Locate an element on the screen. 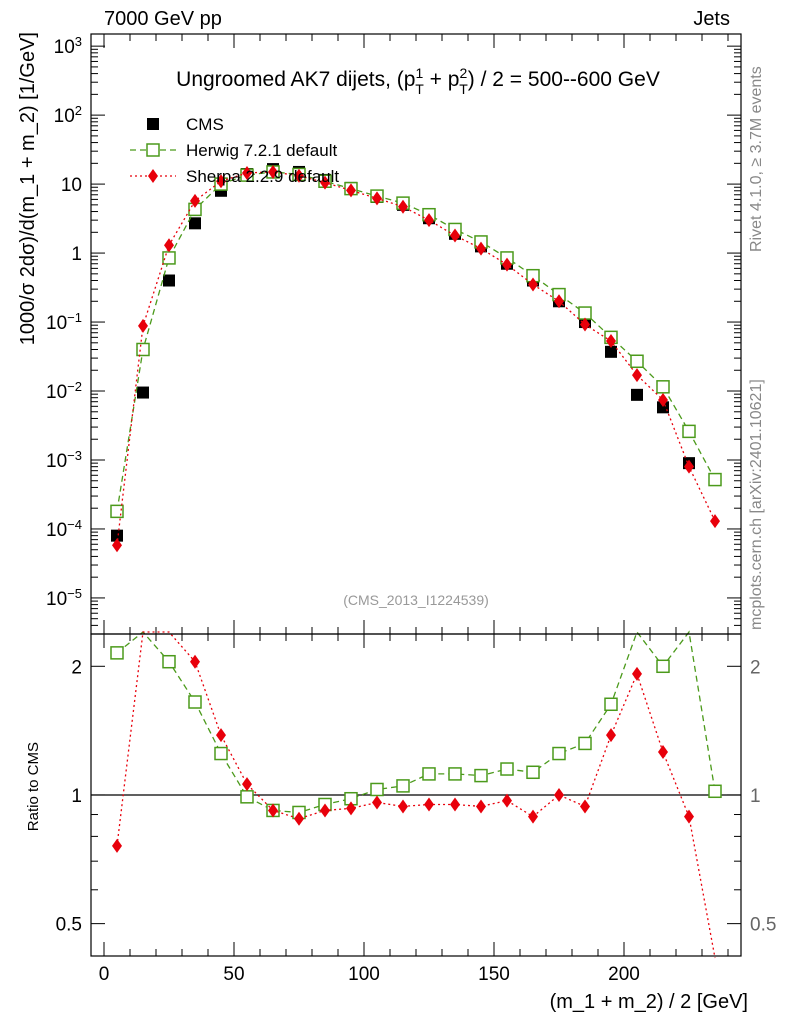  ratio-y-tick-label-right: 2 is located at coordinates (755, 667).